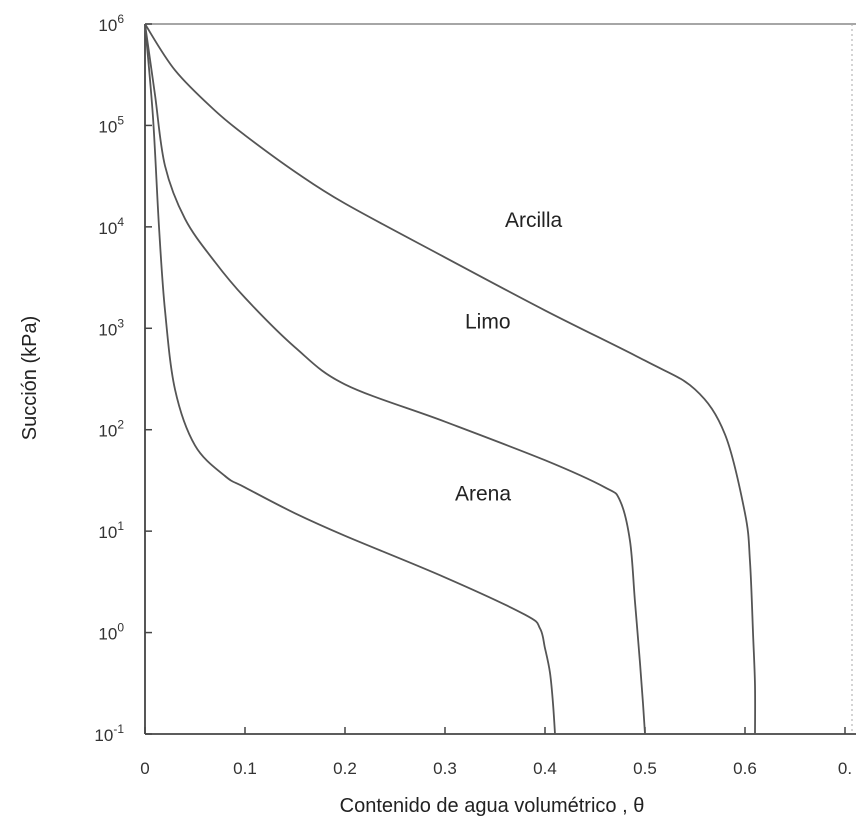 This screenshot has height=827, width=856. I want to click on label-arcilla: Arcilla, so click(533, 220).